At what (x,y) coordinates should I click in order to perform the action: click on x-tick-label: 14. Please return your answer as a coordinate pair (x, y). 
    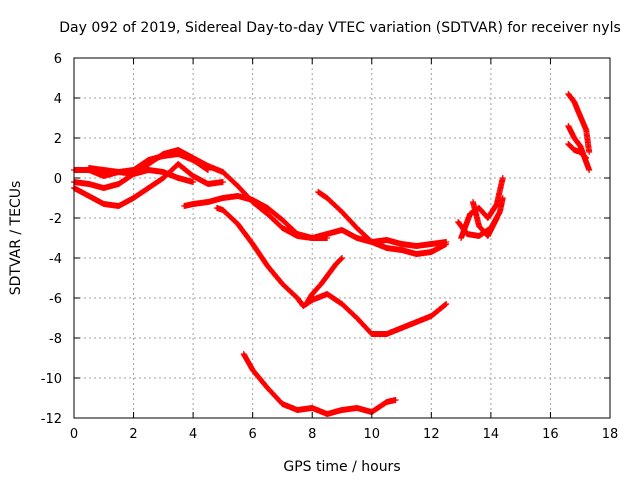
    Looking at the image, I should click on (491, 434).